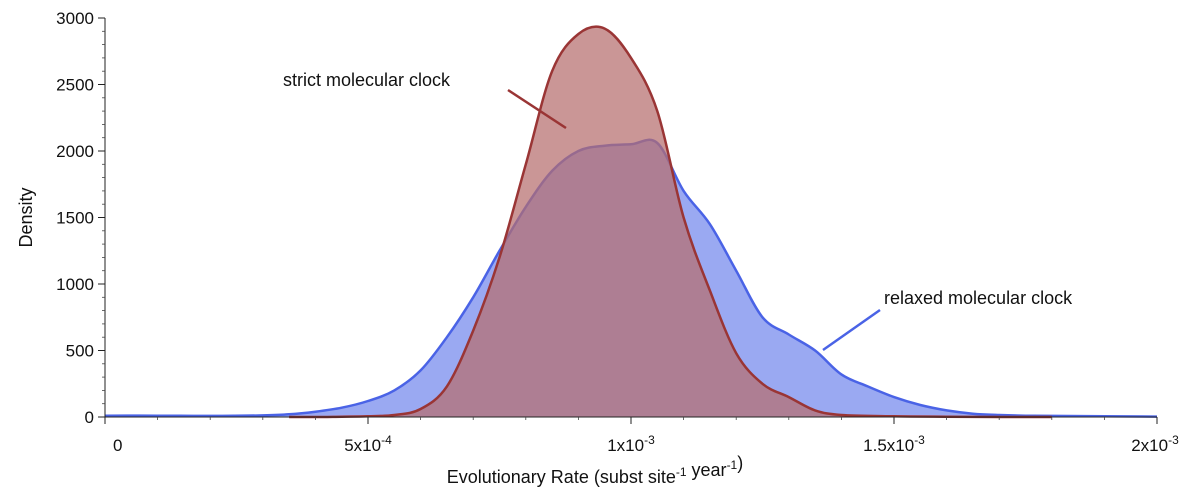  I want to click on y-tick-label: 2500, so click(75, 85).